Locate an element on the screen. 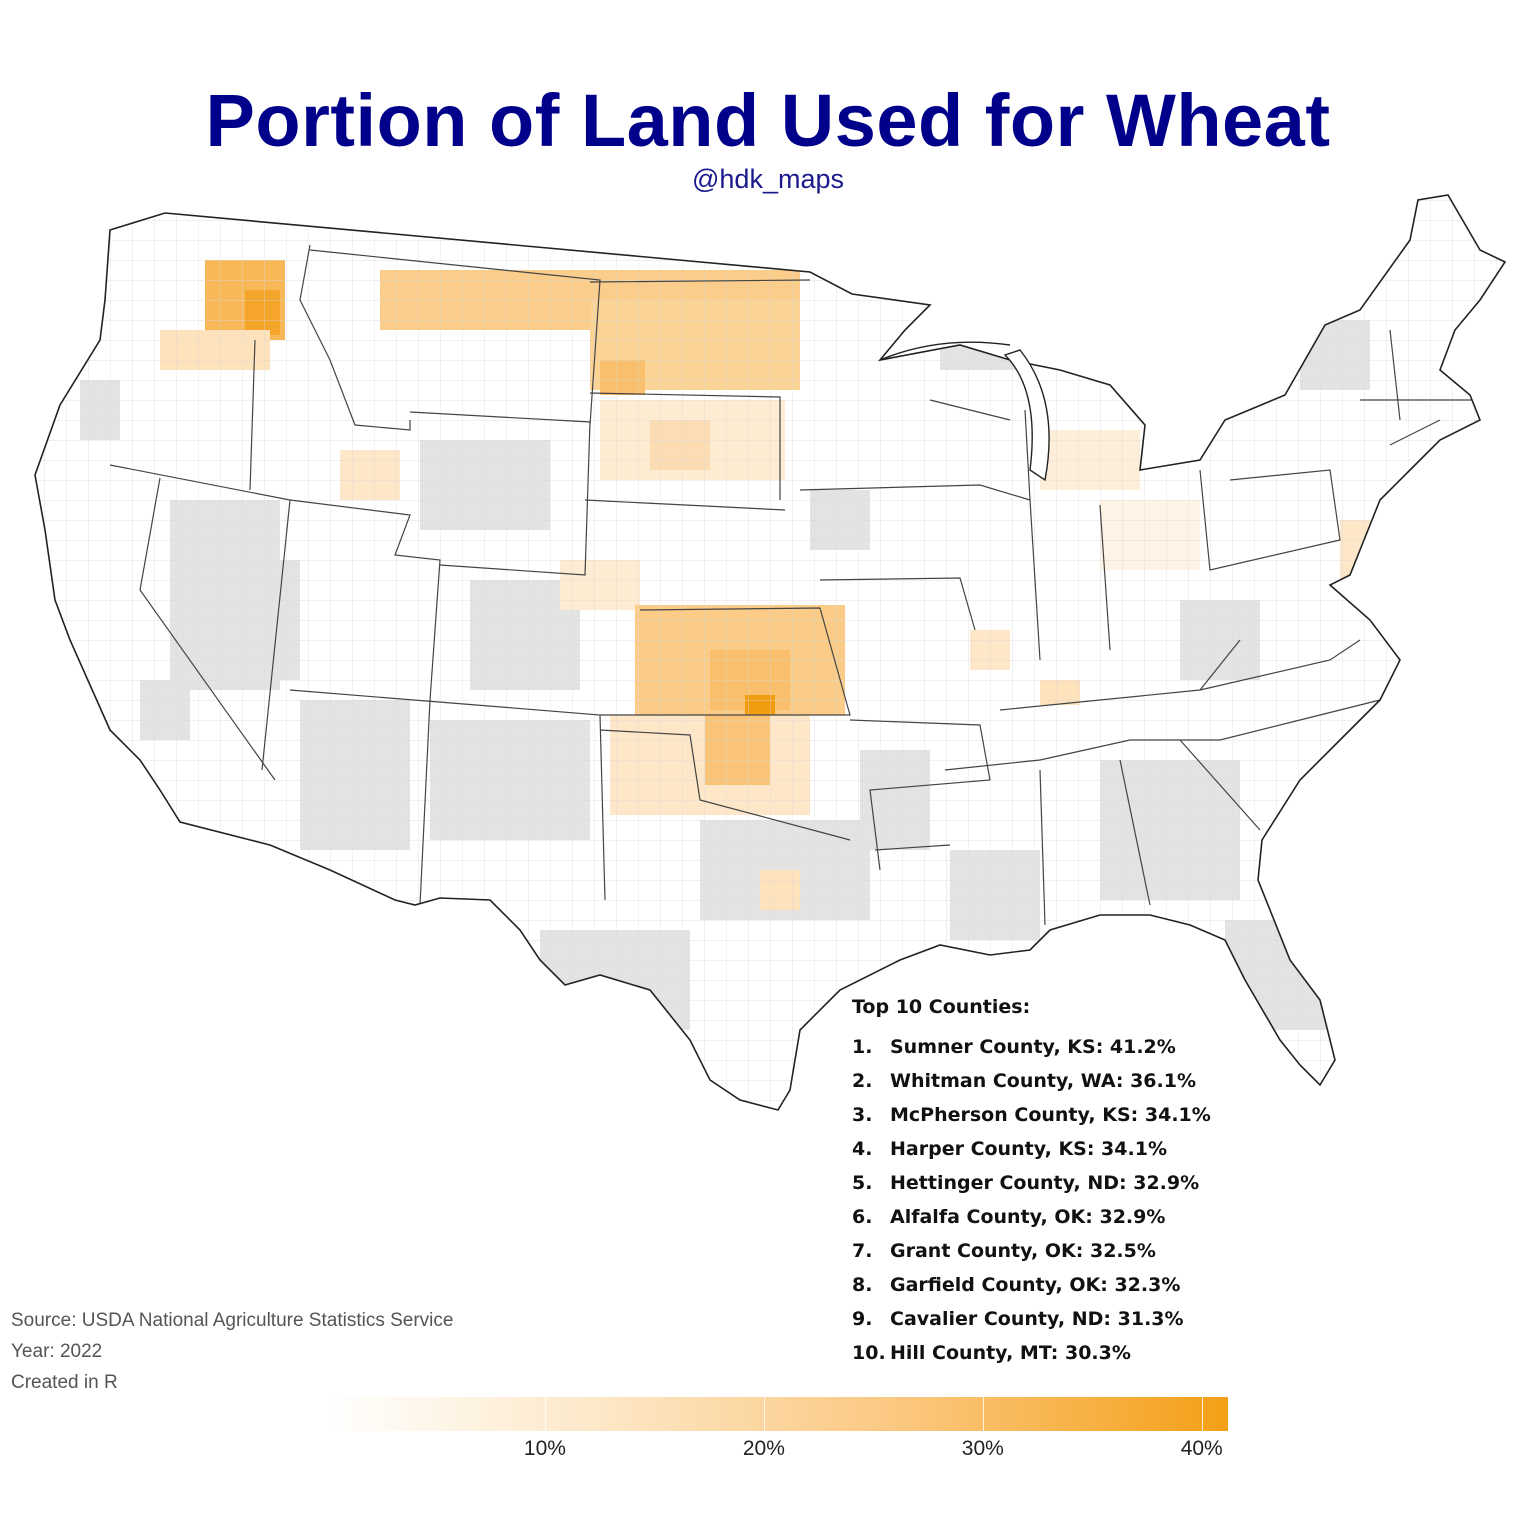  list-item: 6. Alfalfa County, OK: 32.9% is located at coordinates (1067, 1217).